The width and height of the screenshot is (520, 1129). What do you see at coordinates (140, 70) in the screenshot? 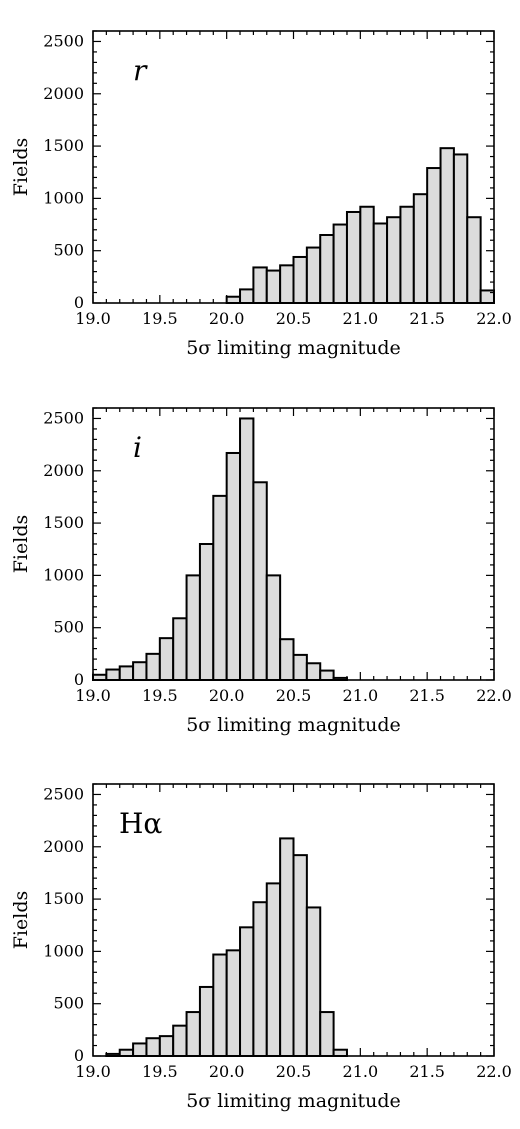
I see `panel-label: r` at bounding box center [140, 70].